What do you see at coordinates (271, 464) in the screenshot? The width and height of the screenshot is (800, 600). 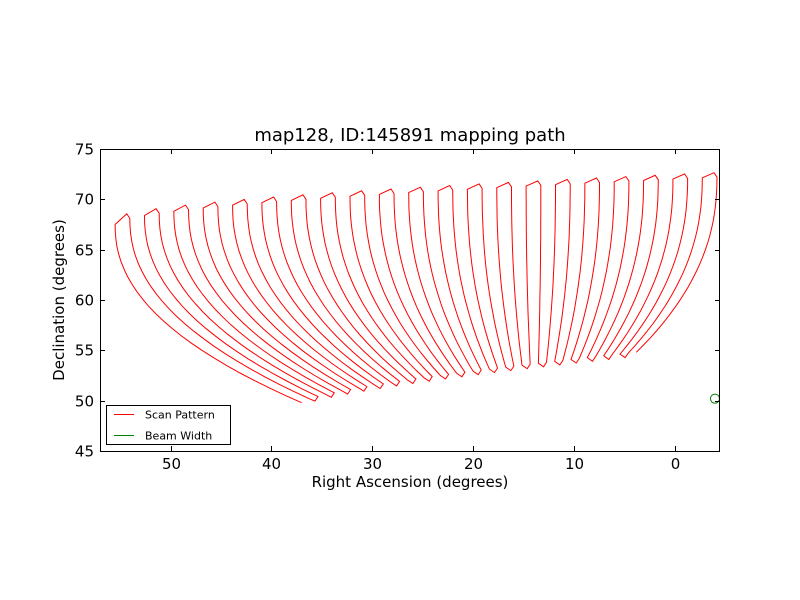 I see `x-tick-label: 40` at bounding box center [271, 464].